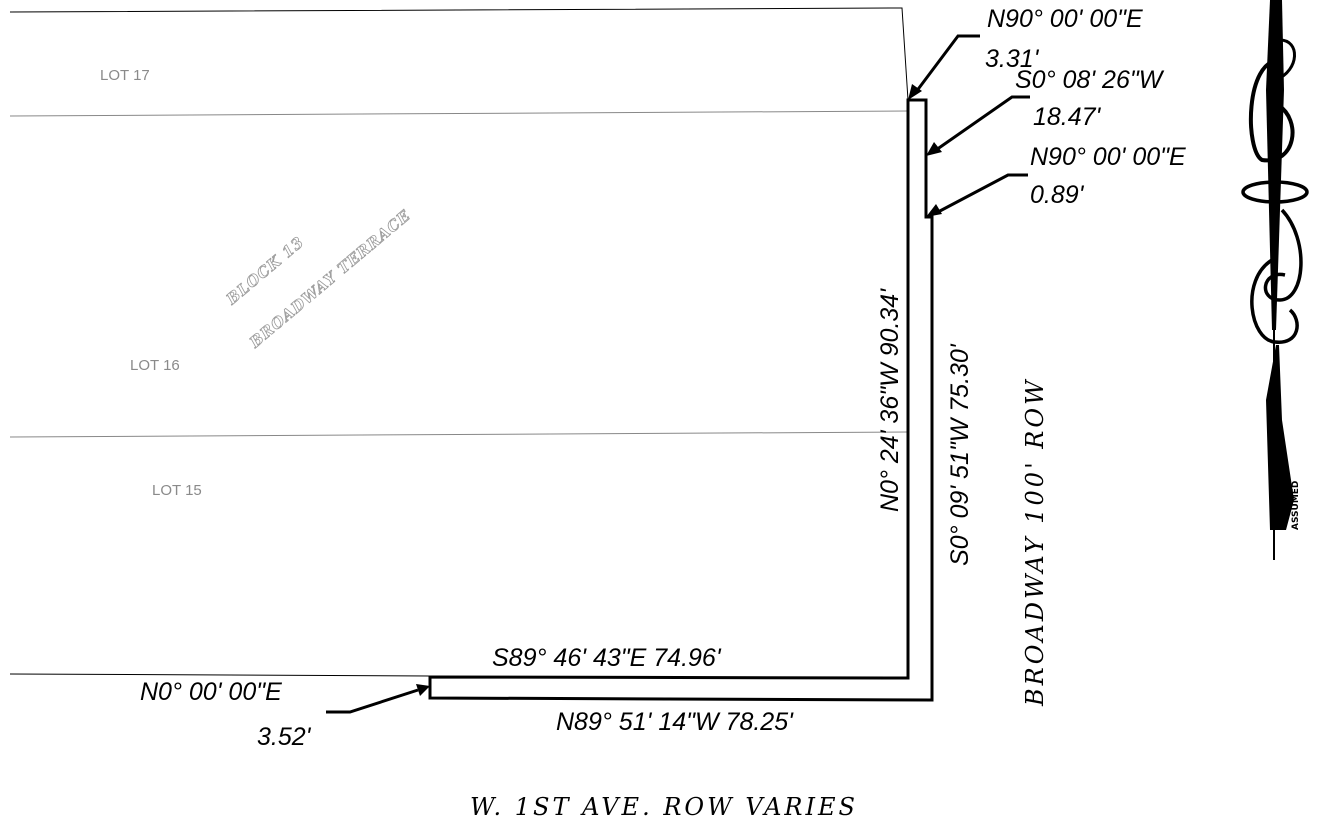 The height and width of the screenshot is (833, 1326). What do you see at coordinates (607, 658) in the screenshot?
I see `bearing-north-bottom: S89° 46' 43"E 74.96'` at bounding box center [607, 658].